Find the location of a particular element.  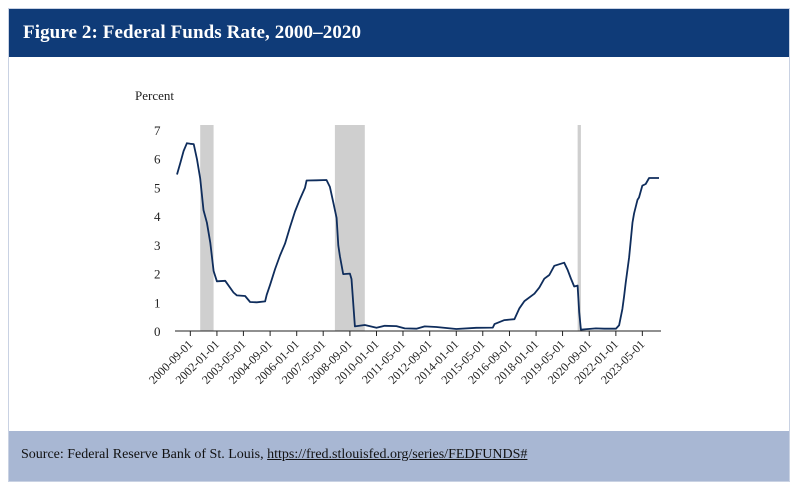

y-tick-label: 6 is located at coordinates (157, 159).